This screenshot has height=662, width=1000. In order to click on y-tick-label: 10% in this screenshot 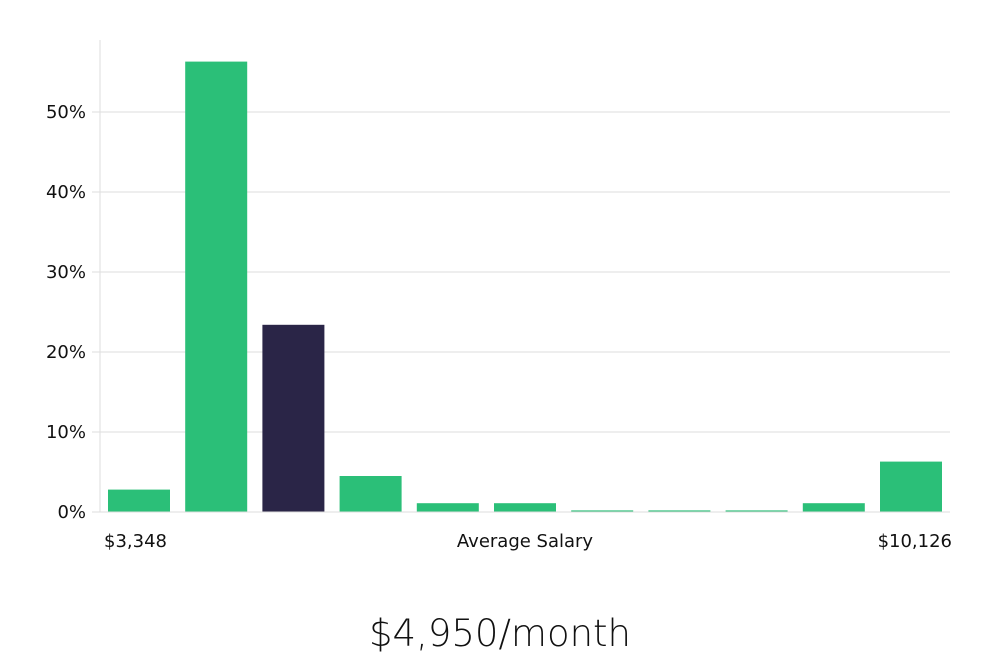, I will do `click(66, 432)`.